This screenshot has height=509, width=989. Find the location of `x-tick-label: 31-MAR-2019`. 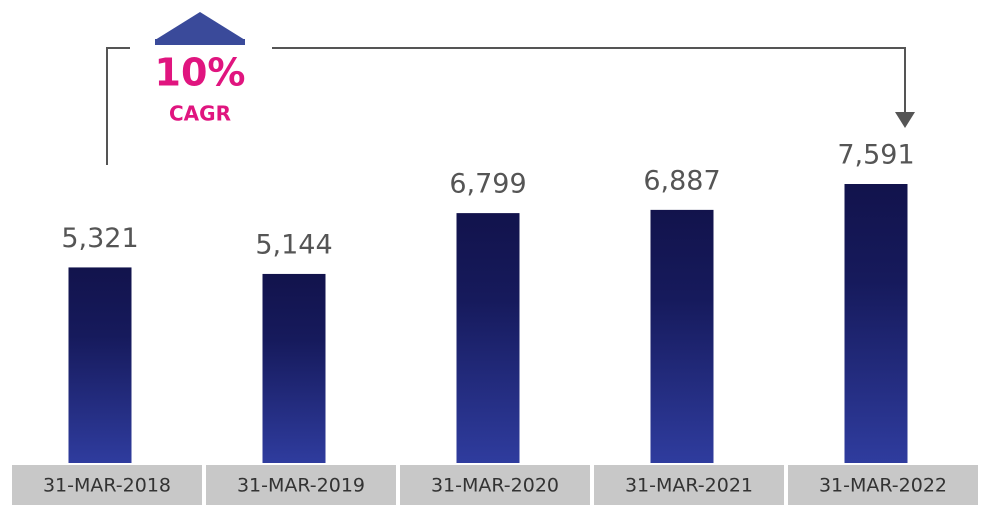

x-tick-label: 31-MAR-2019 is located at coordinates (301, 486).